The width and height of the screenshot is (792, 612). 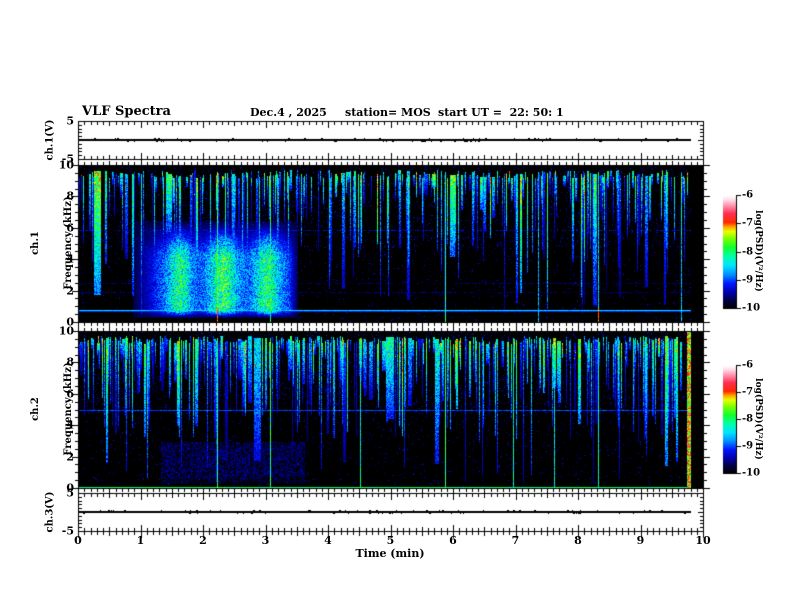 I want to click on x-axis-tick-label: 1, so click(x=140, y=540).